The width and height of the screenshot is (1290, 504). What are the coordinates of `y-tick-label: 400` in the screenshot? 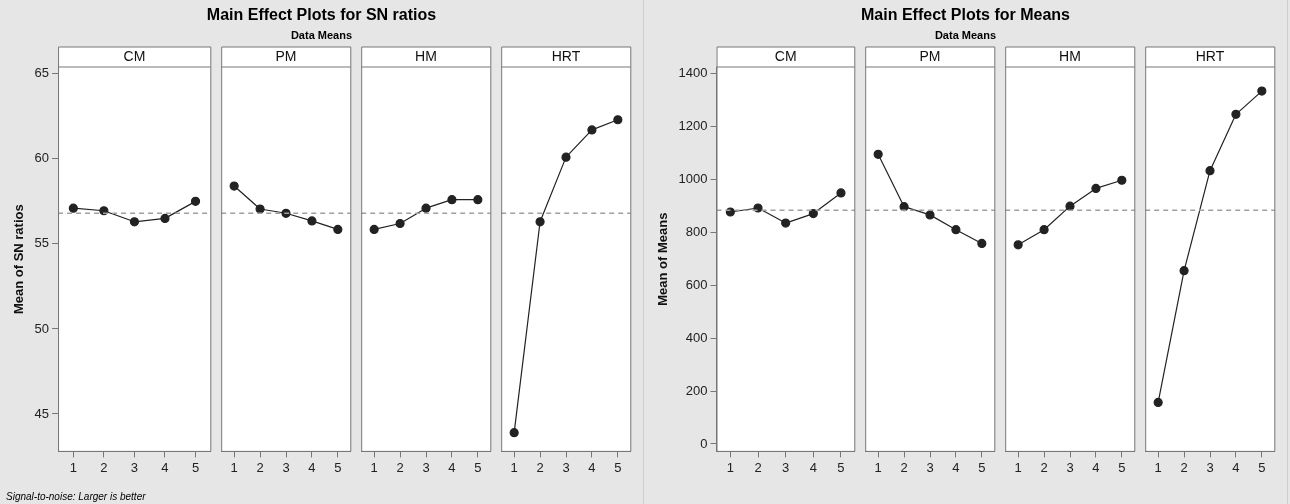 It's located at (696, 337).